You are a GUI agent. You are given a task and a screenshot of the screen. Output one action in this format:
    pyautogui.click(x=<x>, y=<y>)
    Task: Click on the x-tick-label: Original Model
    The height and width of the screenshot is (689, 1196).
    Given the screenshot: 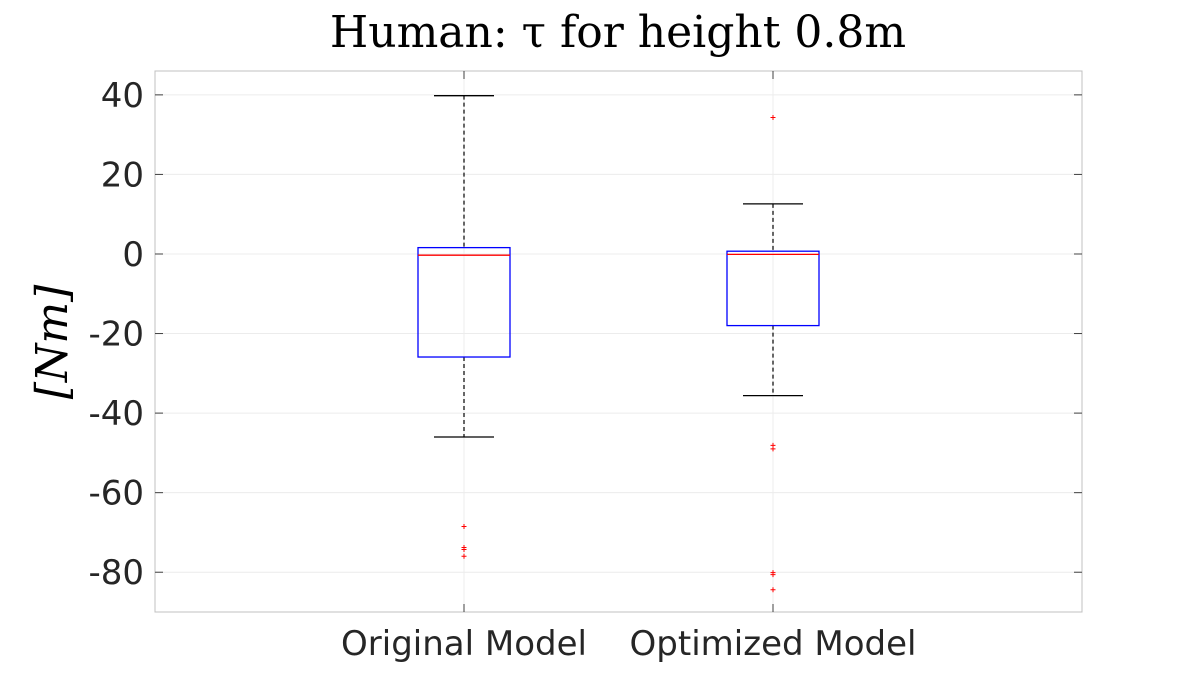 What is the action you would take?
    pyautogui.click(x=464, y=644)
    